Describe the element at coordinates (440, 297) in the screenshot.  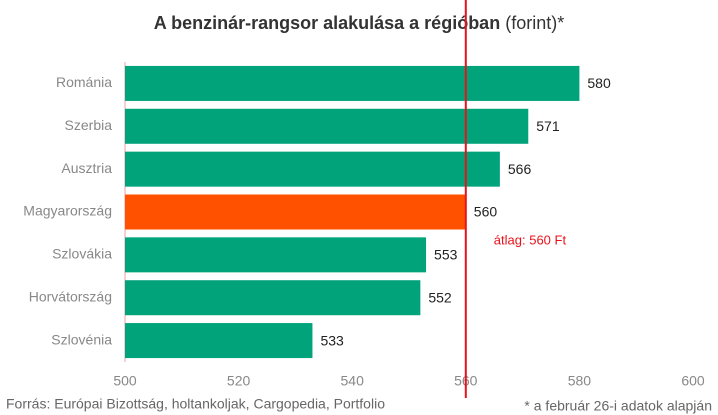
I see `value-label: 552` at that location.